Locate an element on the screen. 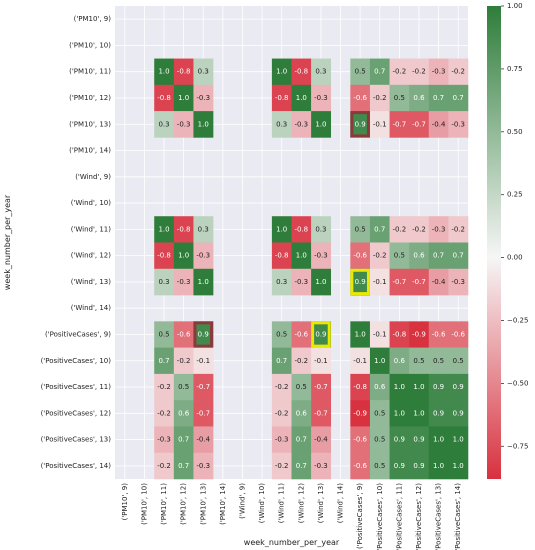 The height and width of the screenshot is (550, 535). x-tick-label: ('PM10', 14) is located at coordinates (223, 504).